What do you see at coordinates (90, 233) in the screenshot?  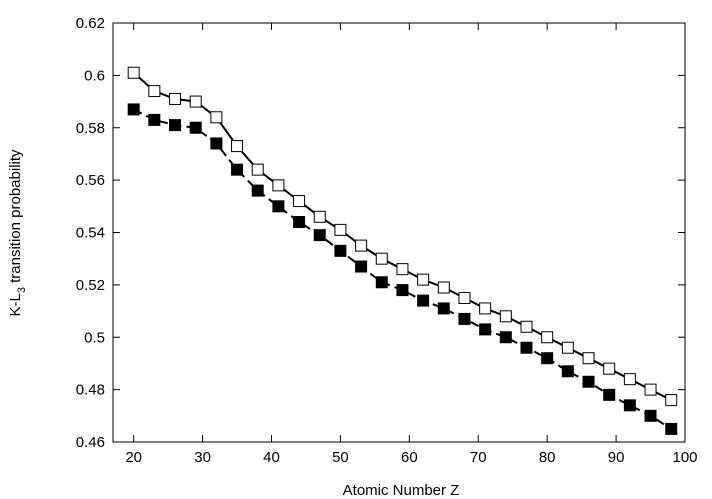 I see `y-tick-label: 0.54` at bounding box center [90, 233].